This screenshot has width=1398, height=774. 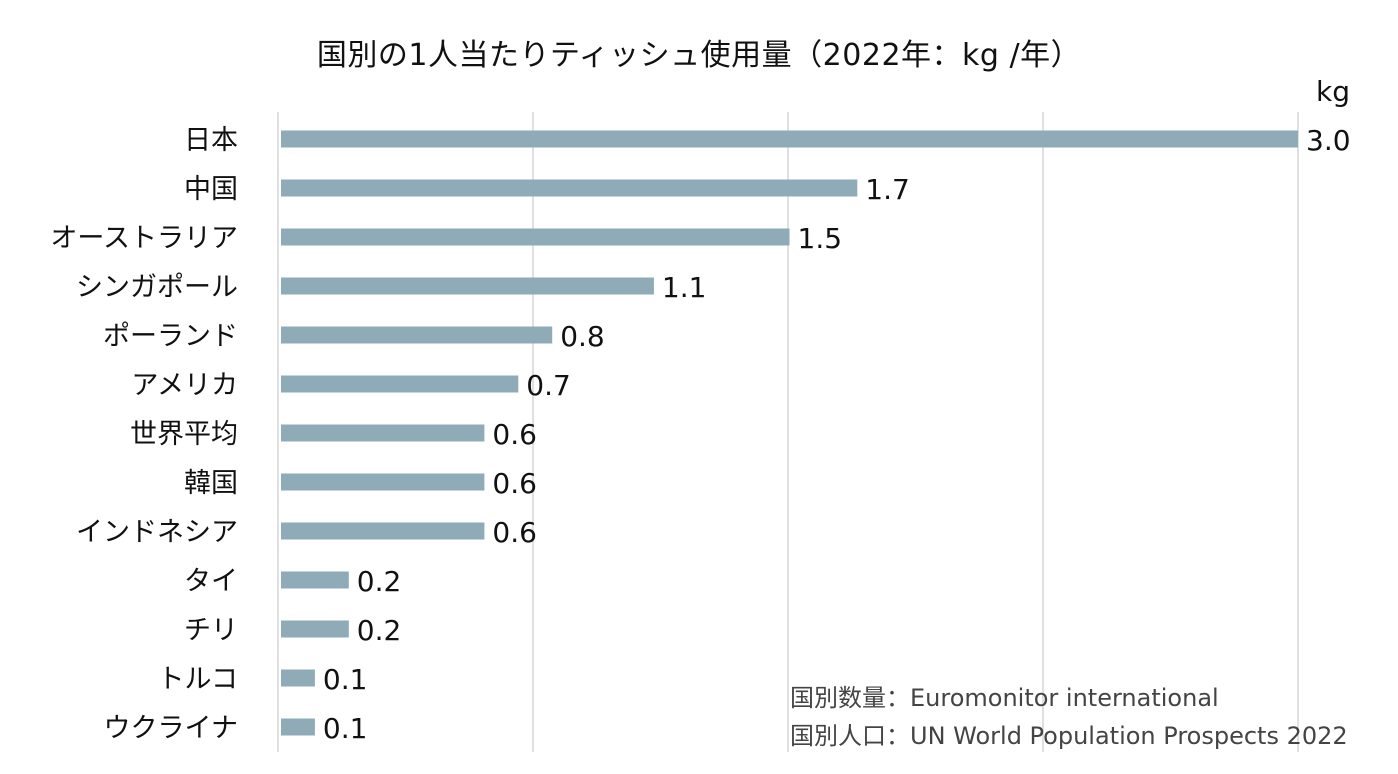 I want to click on unit-label: kg, so click(x=1333, y=91).